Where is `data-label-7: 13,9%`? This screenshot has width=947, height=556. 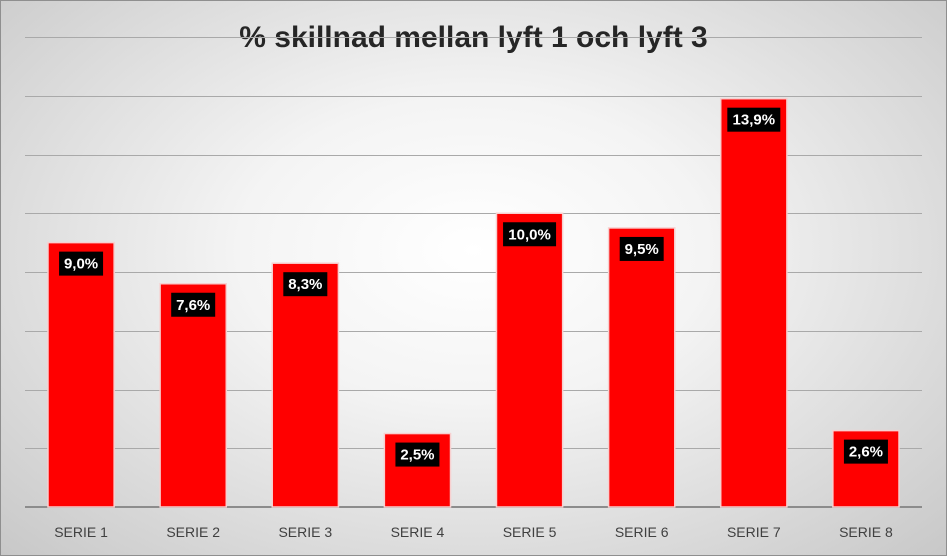 data-label-7: 13,9% is located at coordinates (754, 120).